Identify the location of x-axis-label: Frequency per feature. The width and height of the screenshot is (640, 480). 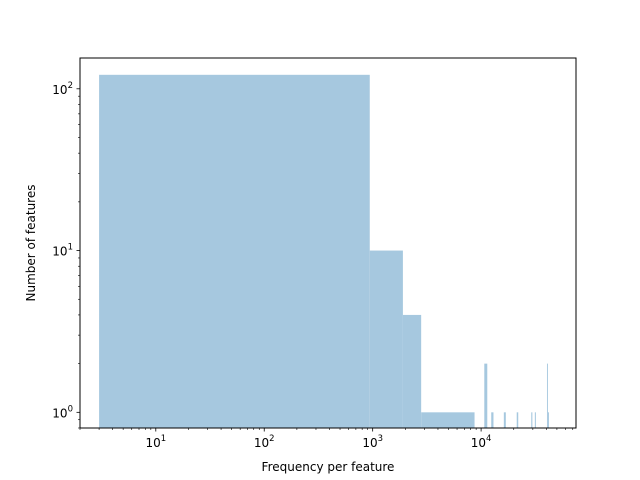
(328, 467).